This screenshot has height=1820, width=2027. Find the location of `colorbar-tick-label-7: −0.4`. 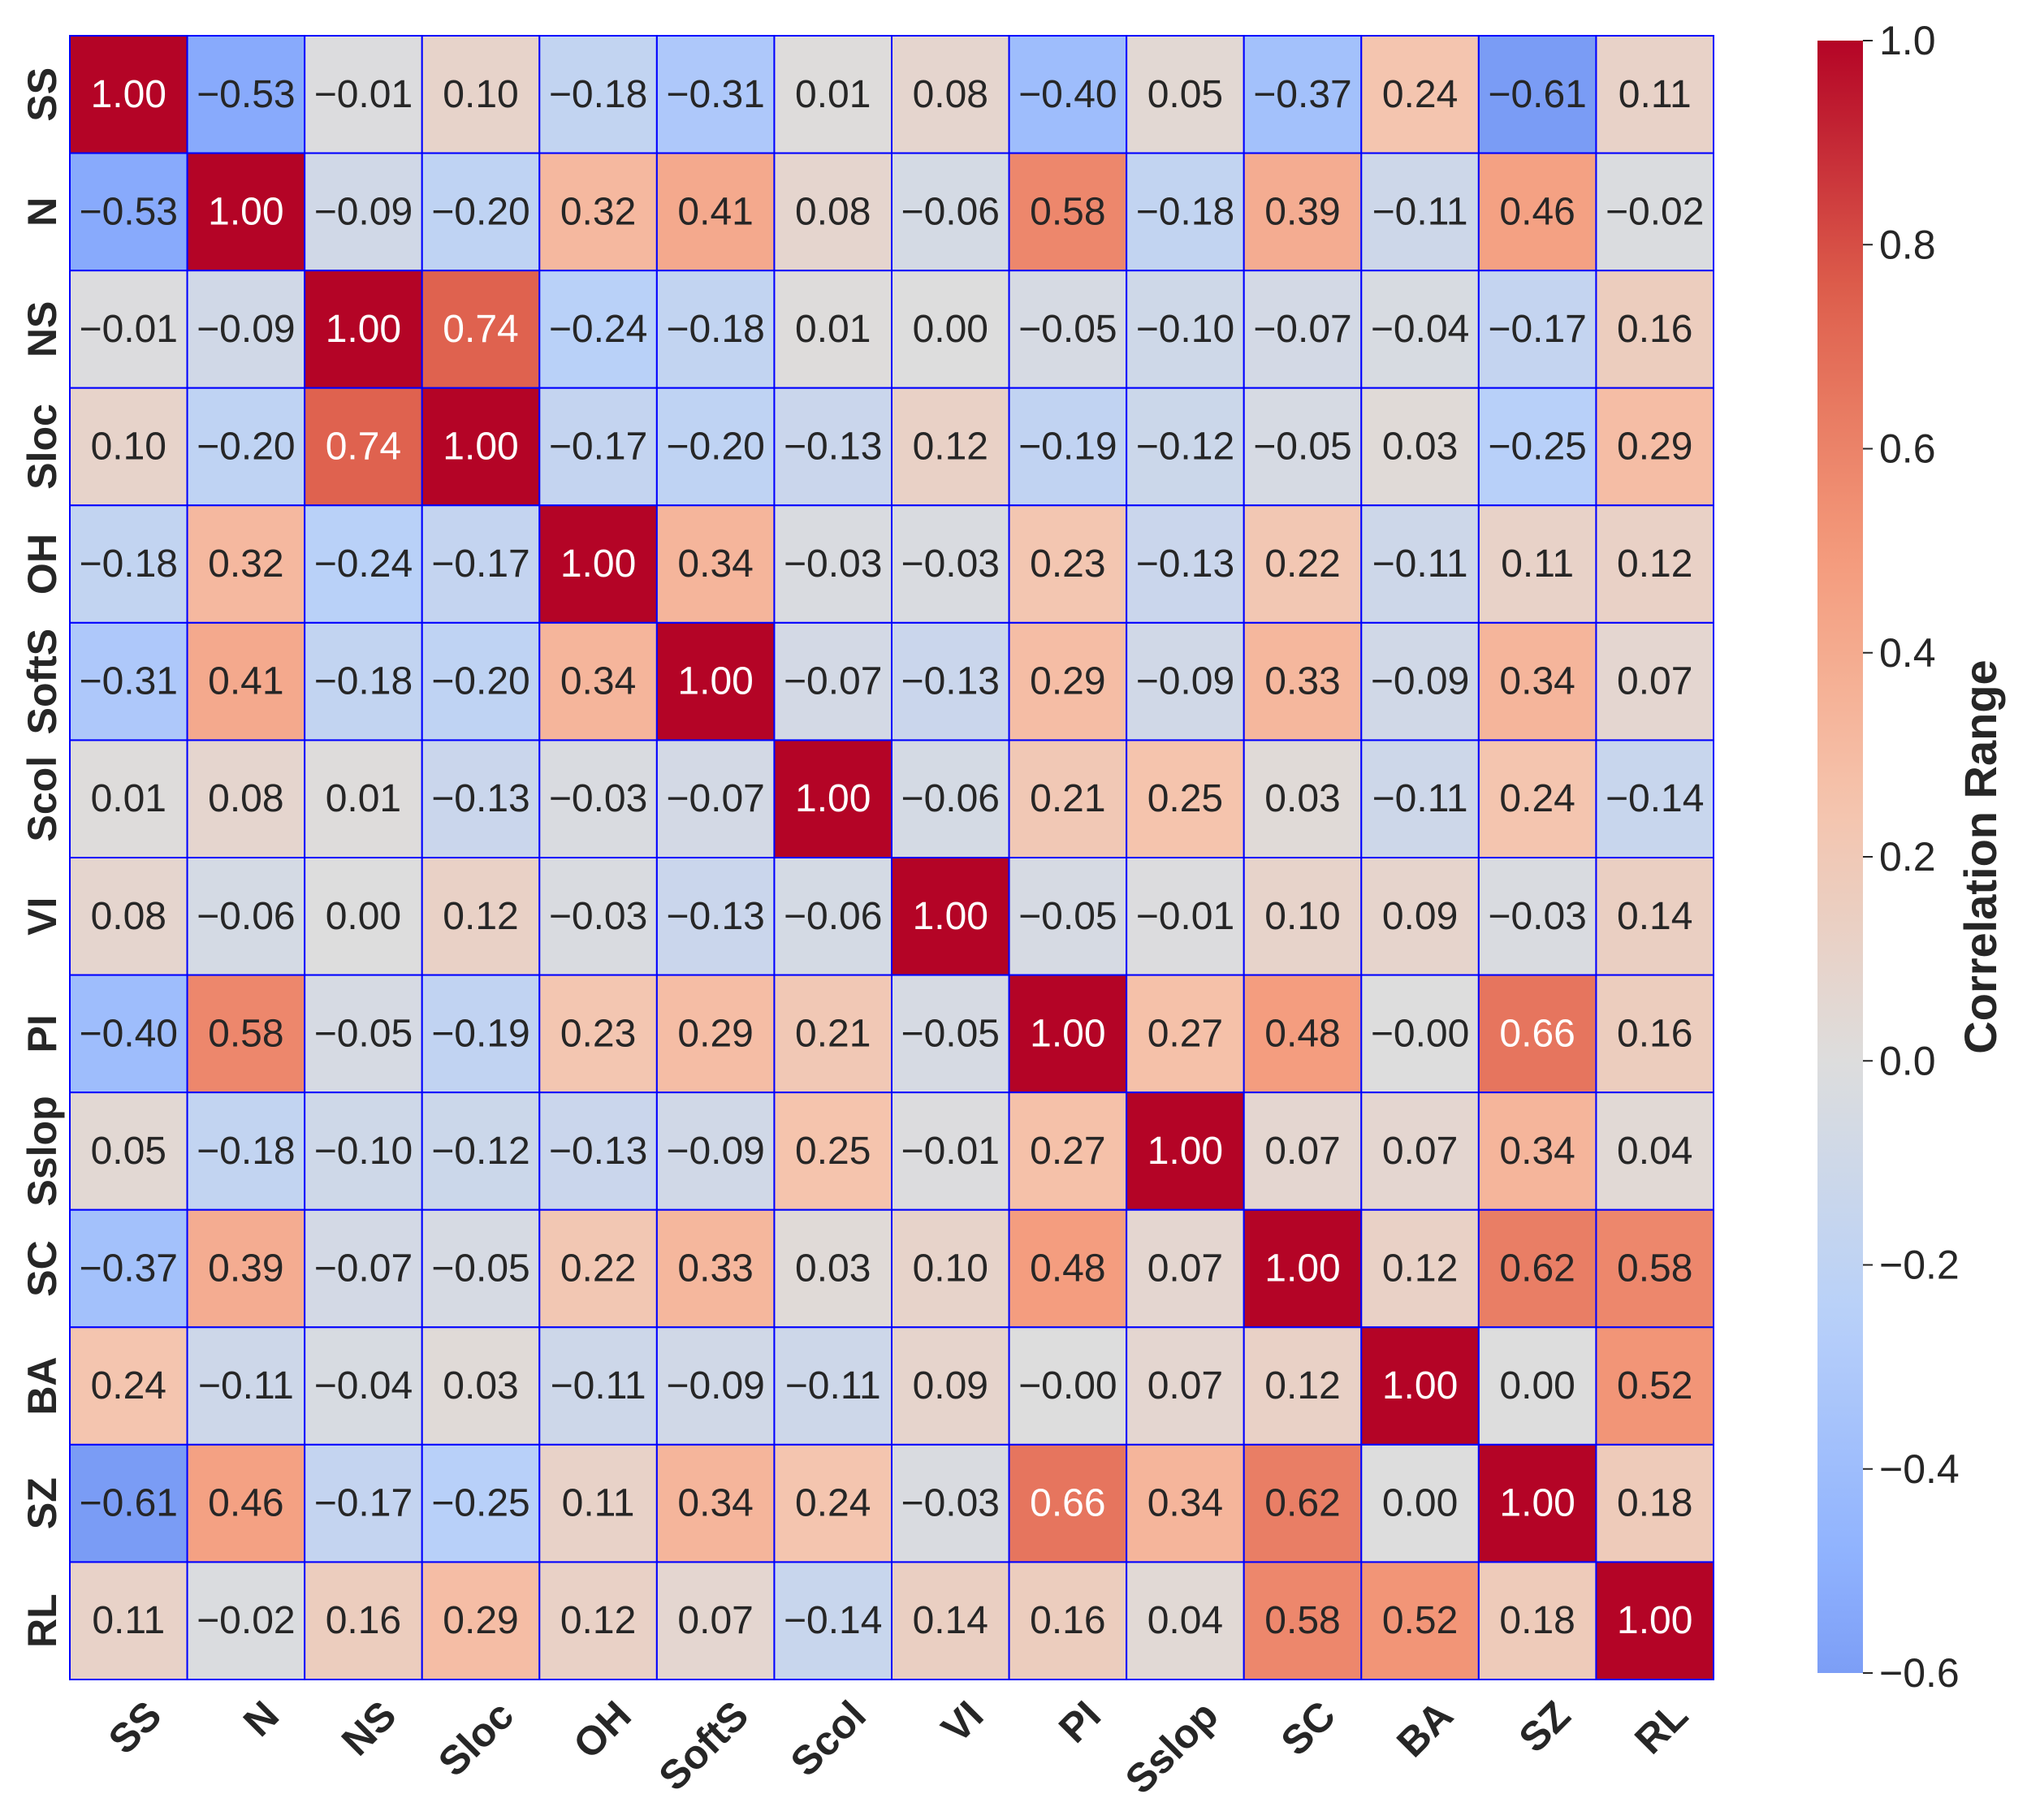

colorbar-tick-label-7: −0.4 is located at coordinates (1919, 1469).